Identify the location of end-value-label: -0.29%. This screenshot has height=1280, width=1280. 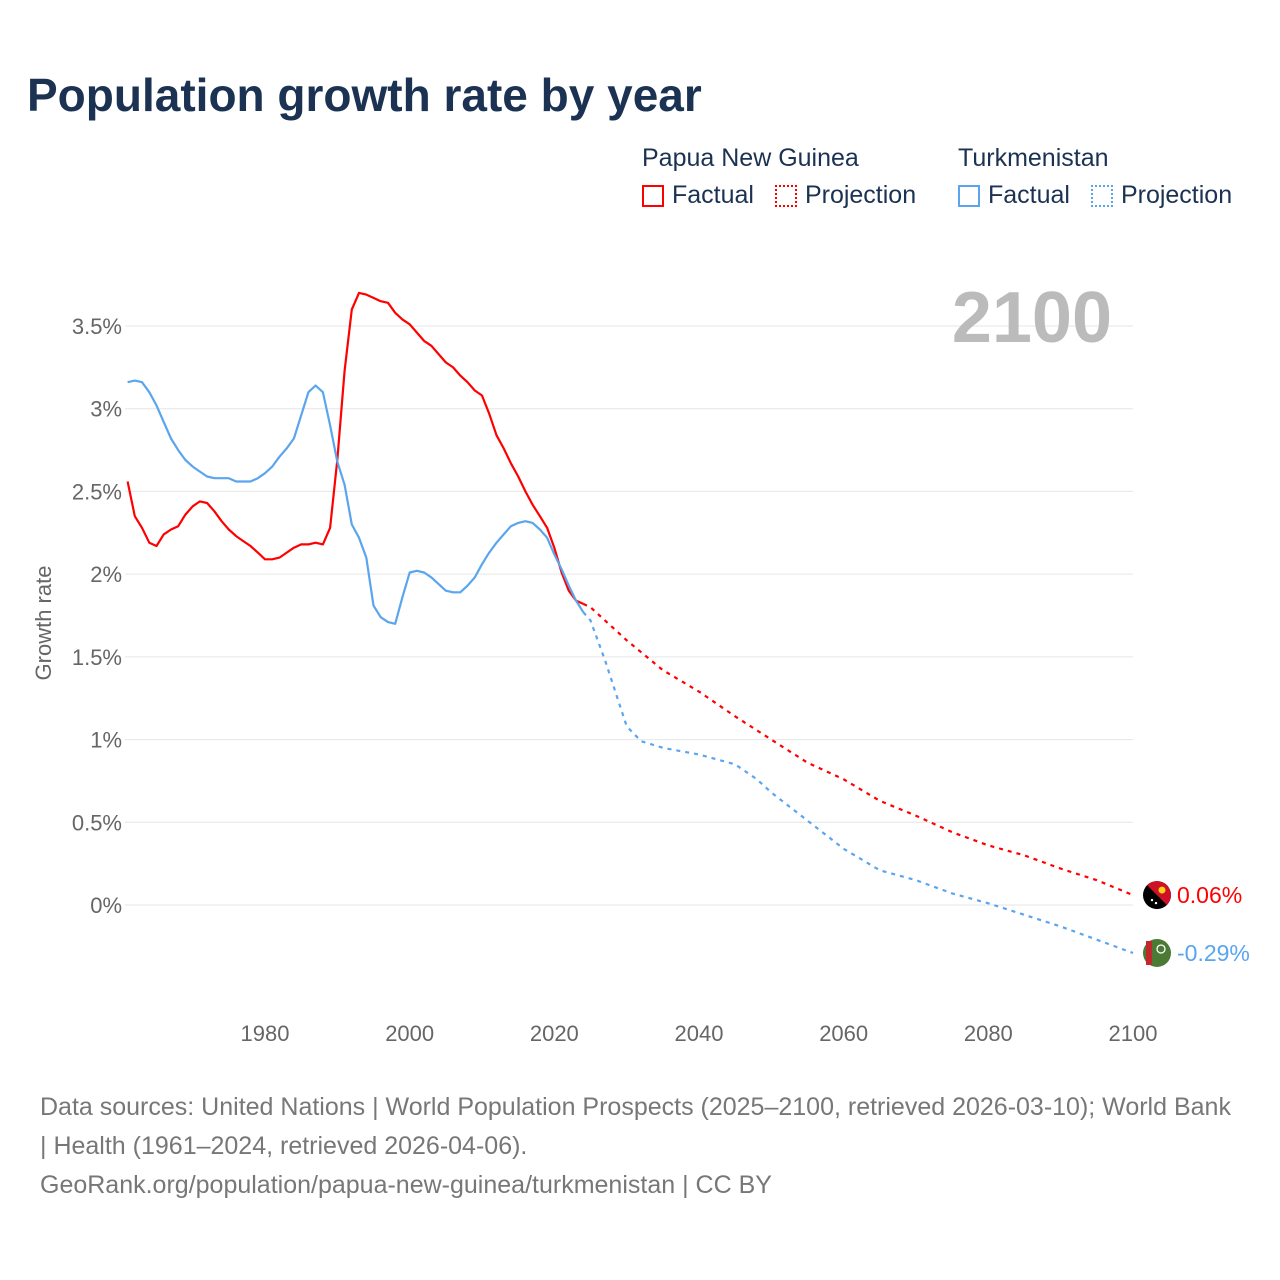
(1213, 953).